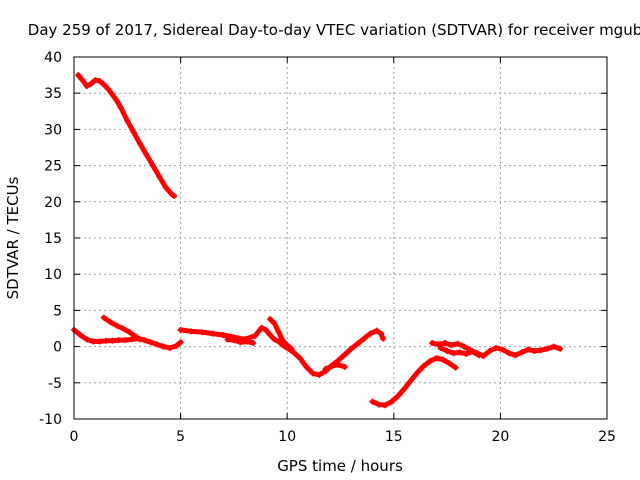  Describe the element at coordinates (53, 167) in the screenshot. I see `y-tick-label: 25` at that location.